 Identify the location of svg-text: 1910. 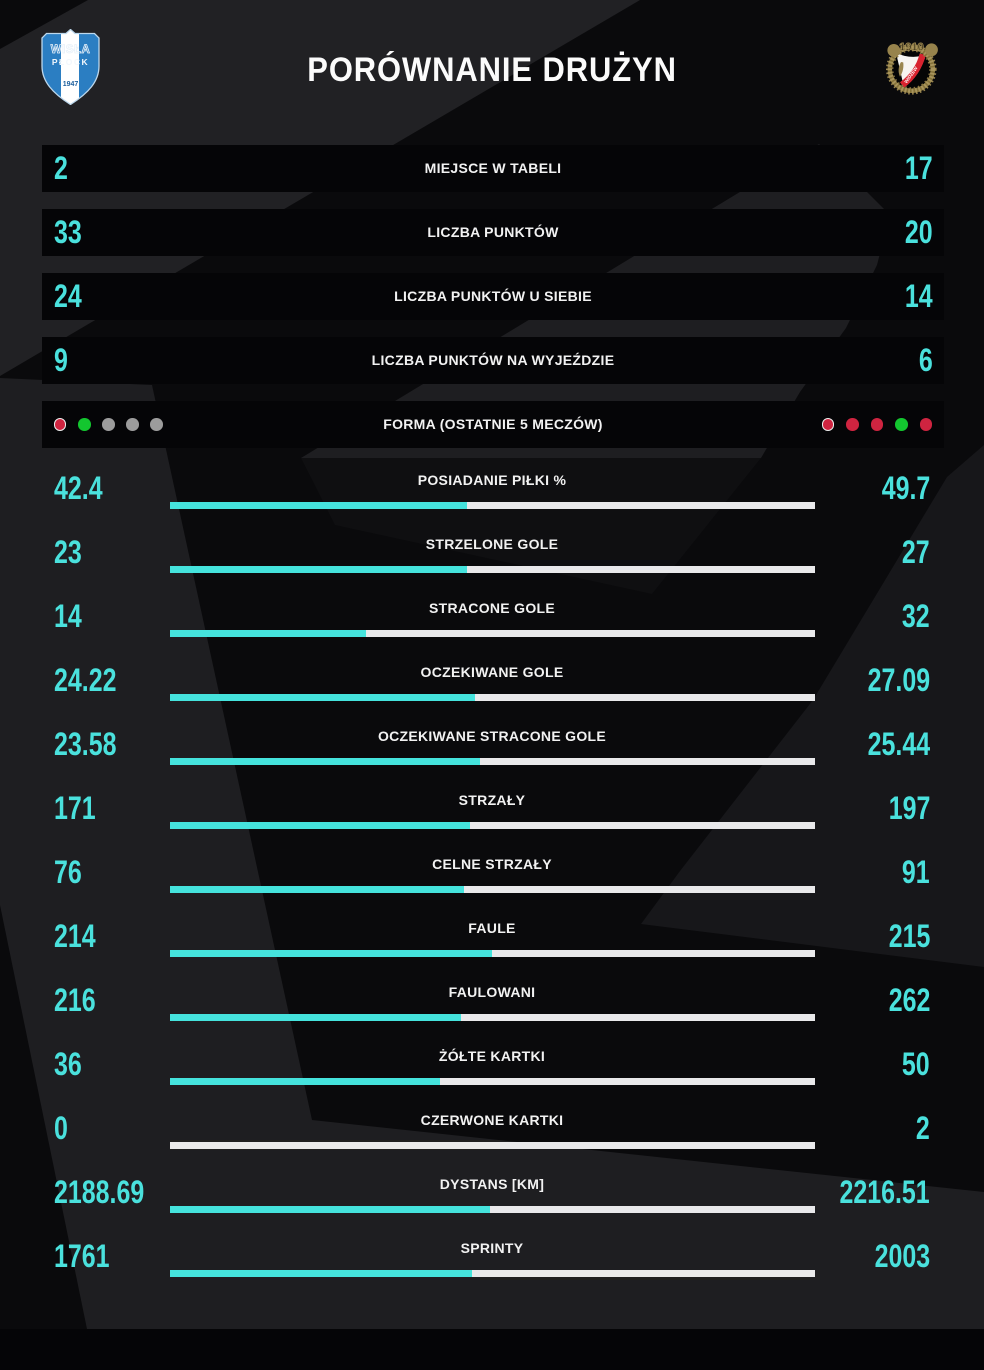
(911, 48).